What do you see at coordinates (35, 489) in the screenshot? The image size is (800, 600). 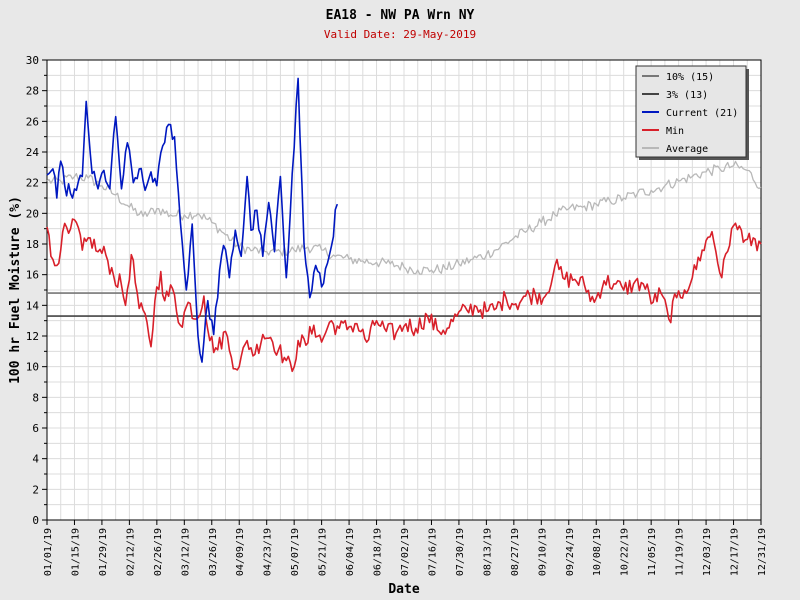 I see `y-tick-label: 2` at bounding box center [35, 489].